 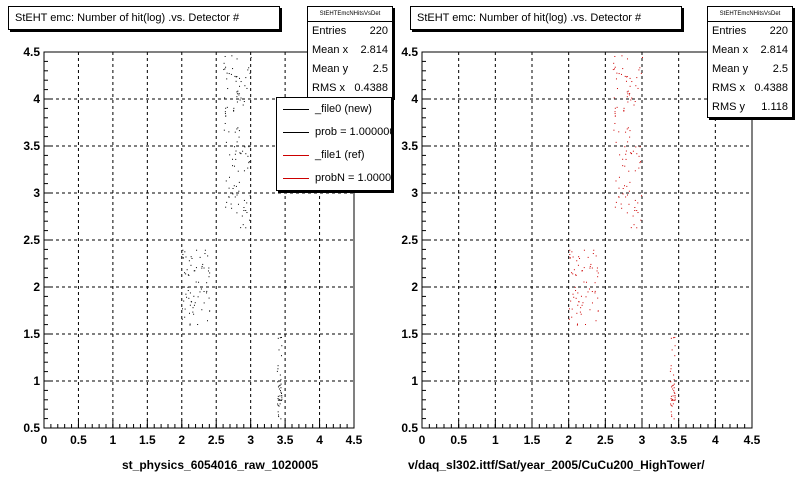 What do you see at coordinates (350, 14) in the screenshot?
I see `panel-0-stats-name: StEHTEmcNHitsVsDet` at bounding box center [350, 14].